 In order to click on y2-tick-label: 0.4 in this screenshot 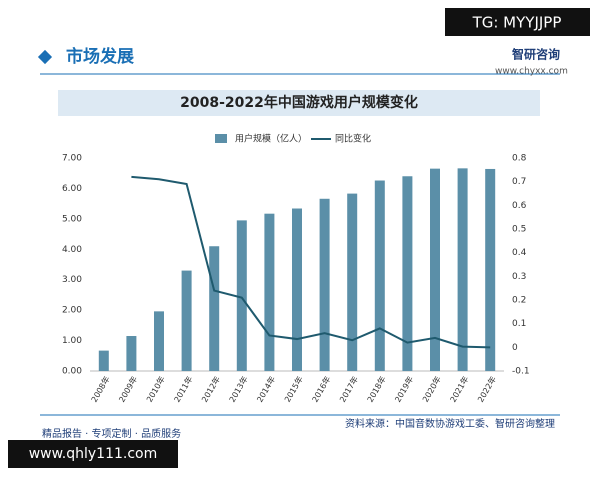, I will do `click(519, 253)`.